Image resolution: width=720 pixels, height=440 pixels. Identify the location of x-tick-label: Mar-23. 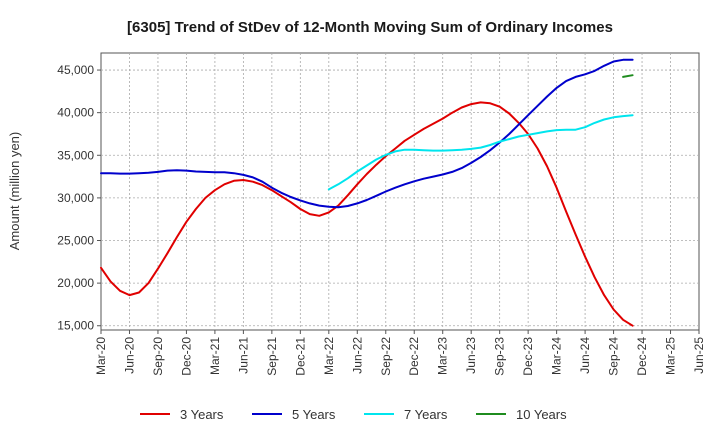
(443, 356).